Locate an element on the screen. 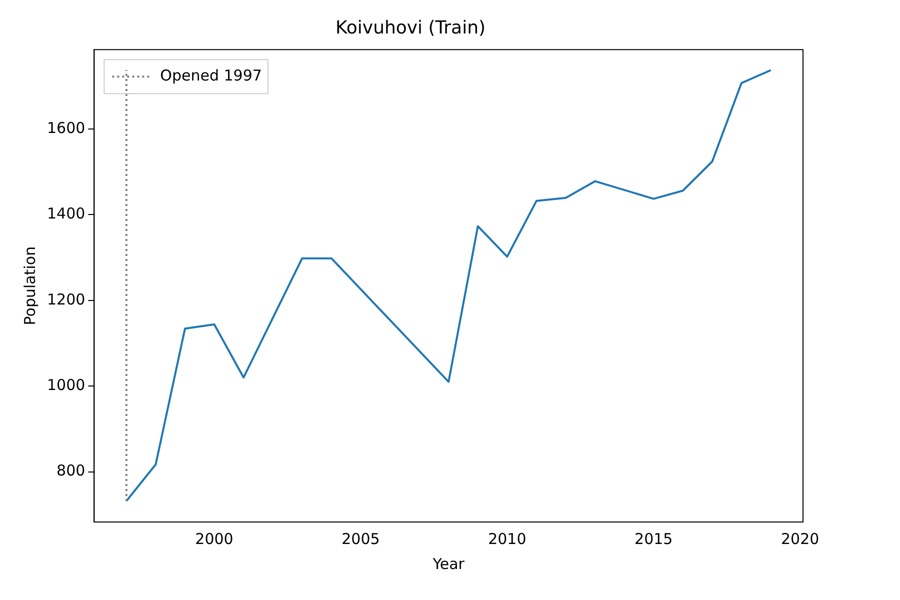 The width and height of the screenshot is (900, 600). x-tick-label: 2000 is located at coordinates (214, 539).